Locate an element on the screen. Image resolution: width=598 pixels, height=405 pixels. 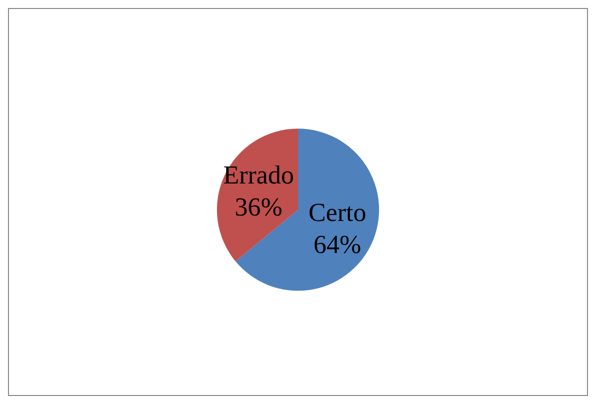
data-label: 36% is located at coordinates (258, 207).